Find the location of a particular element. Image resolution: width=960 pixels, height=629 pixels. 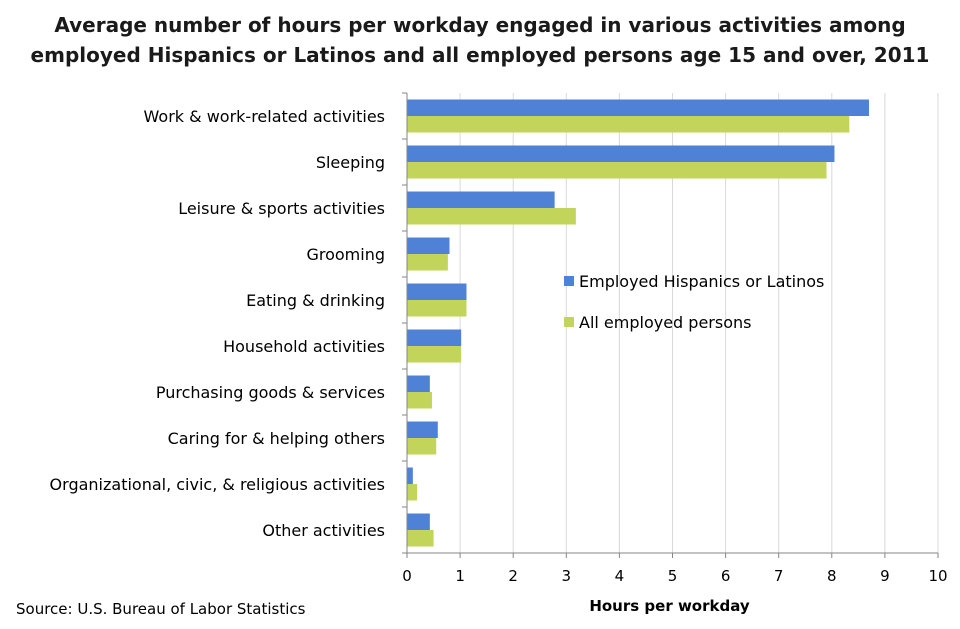

category-label-6: Purchasing goods & services is located at coordinates (270, 392).